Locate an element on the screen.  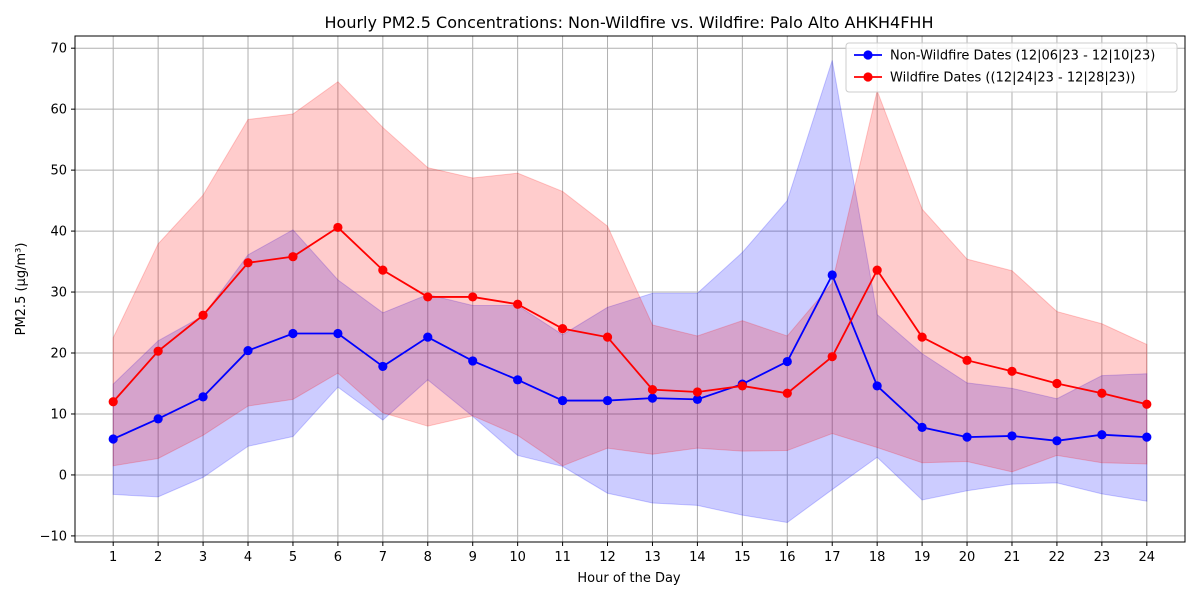
x-tick-label: 2 is located at coordinates (158, 557).